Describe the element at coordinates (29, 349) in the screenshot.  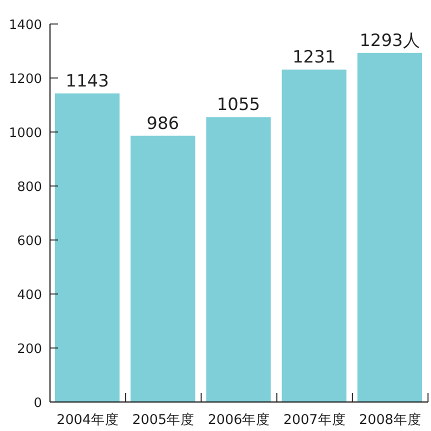
I see `y-tick-label: 200` at that location.